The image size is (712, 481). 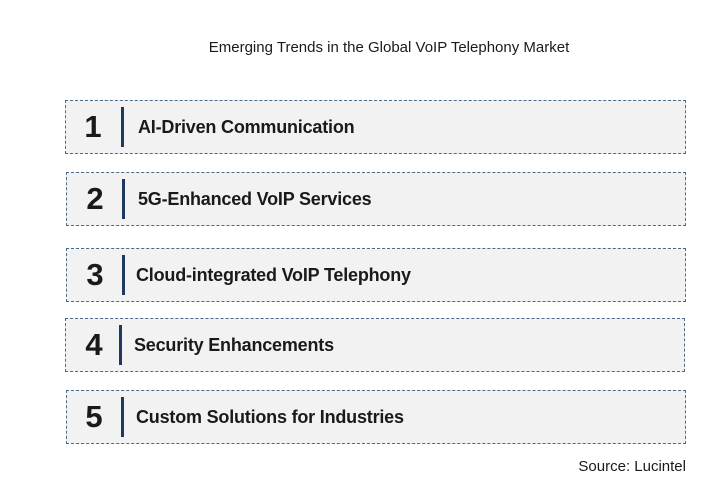 What do you see at coordinates (93, 126) in the screenshot?
I see `trend-number: 1` at bounding box center [93, 126].